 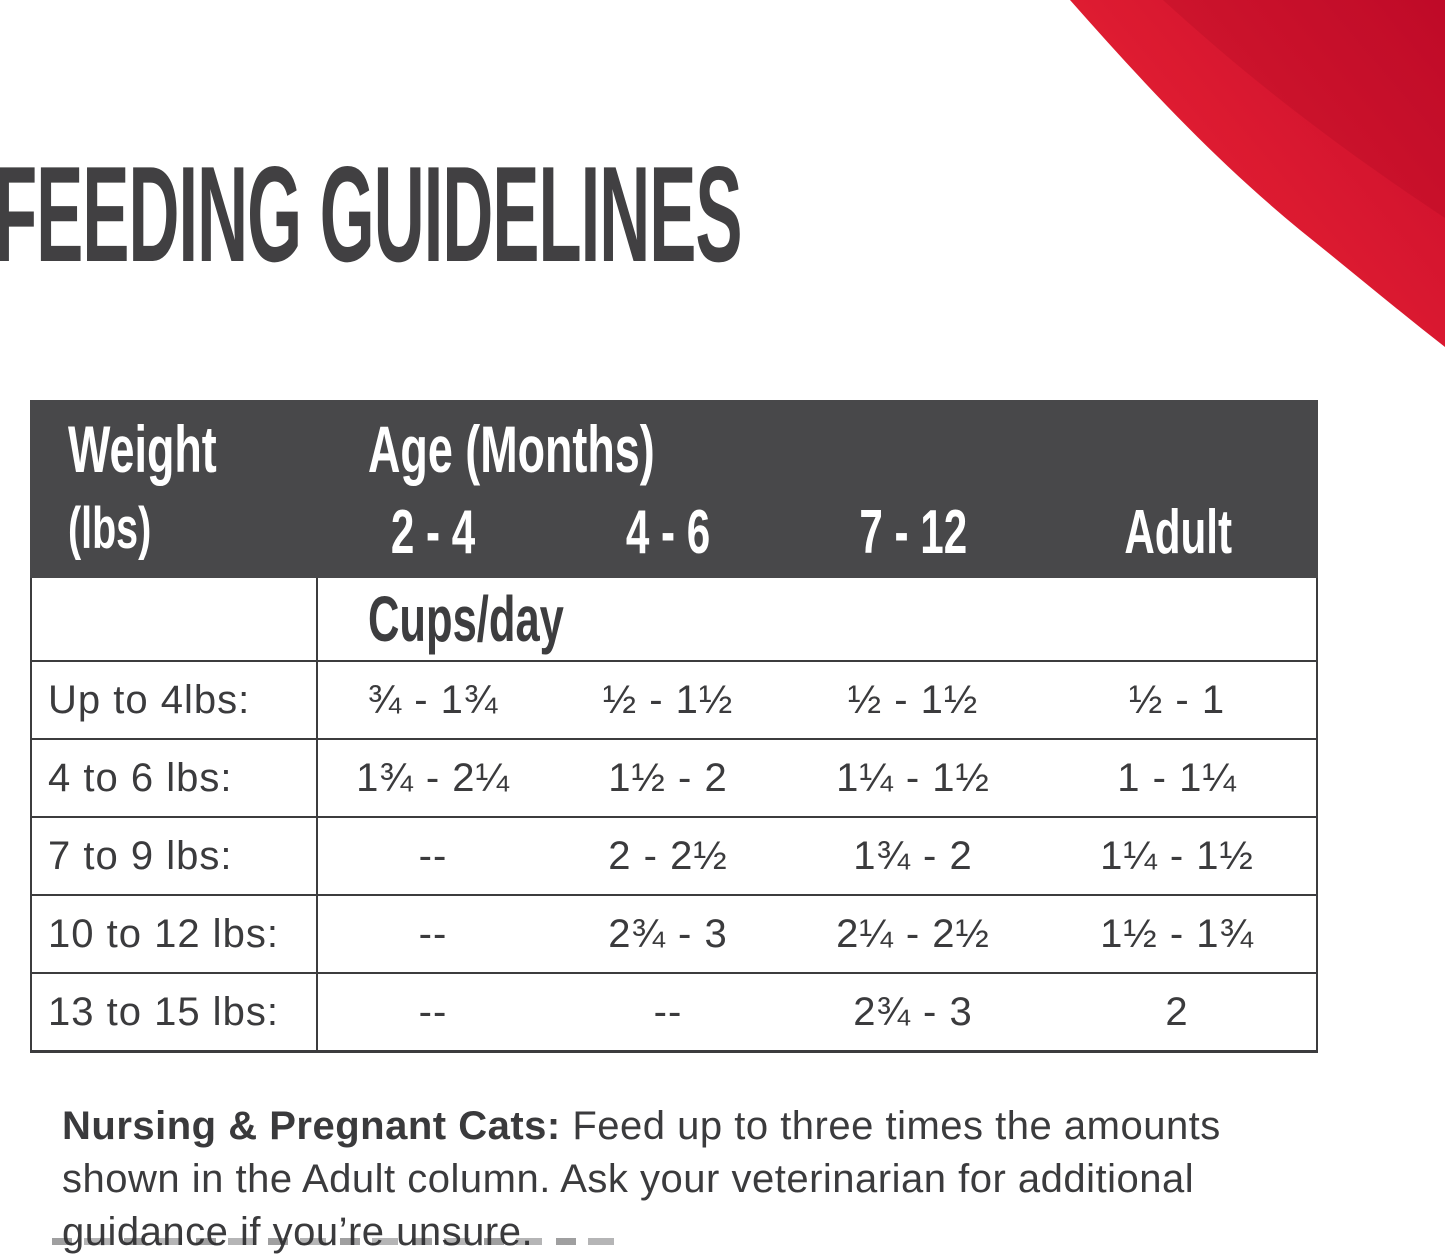 What do you see at coordinates (668, 777) in the screenshot?
I see `value-cell: 1½ - 2` at bounding box center [668, 777].